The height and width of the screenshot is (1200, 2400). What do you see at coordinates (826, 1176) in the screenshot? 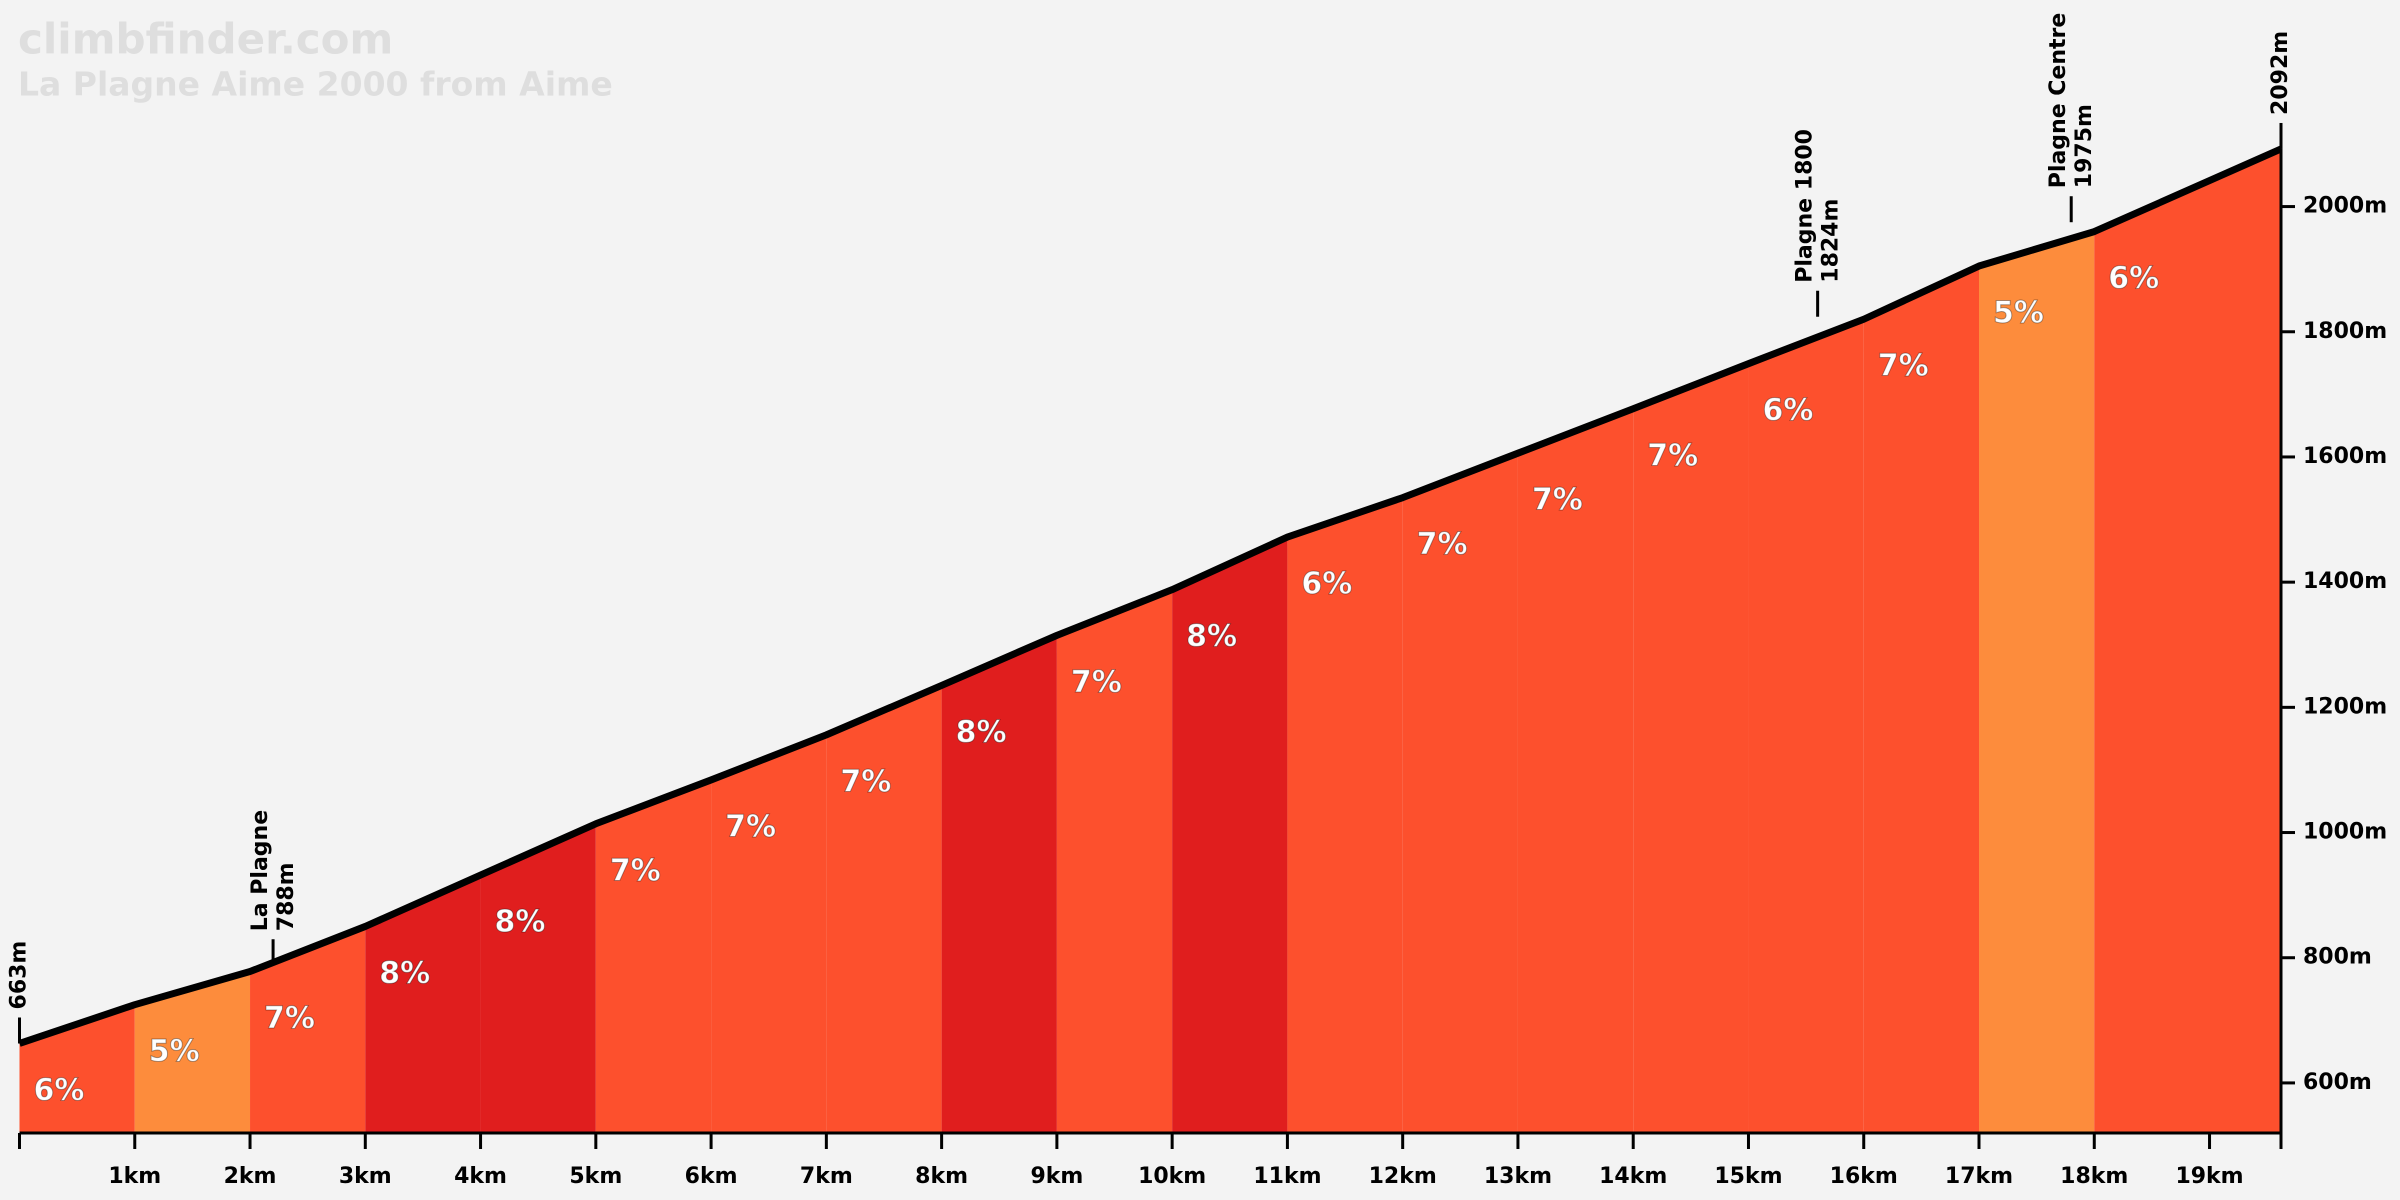
I see `x-tick-label: 7km` at bounding box center [826, 1176].